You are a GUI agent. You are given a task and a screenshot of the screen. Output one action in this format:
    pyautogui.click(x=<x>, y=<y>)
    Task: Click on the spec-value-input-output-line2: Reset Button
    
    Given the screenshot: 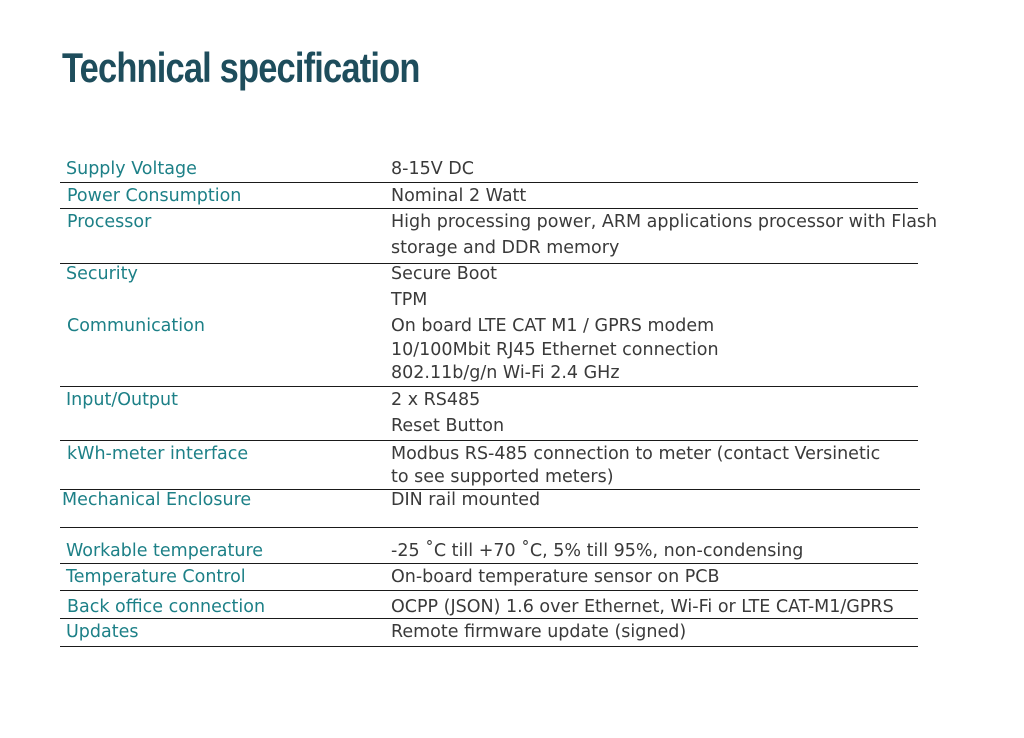 What is the action you would take?
    pyautogui.click(x=448, y=426)
    